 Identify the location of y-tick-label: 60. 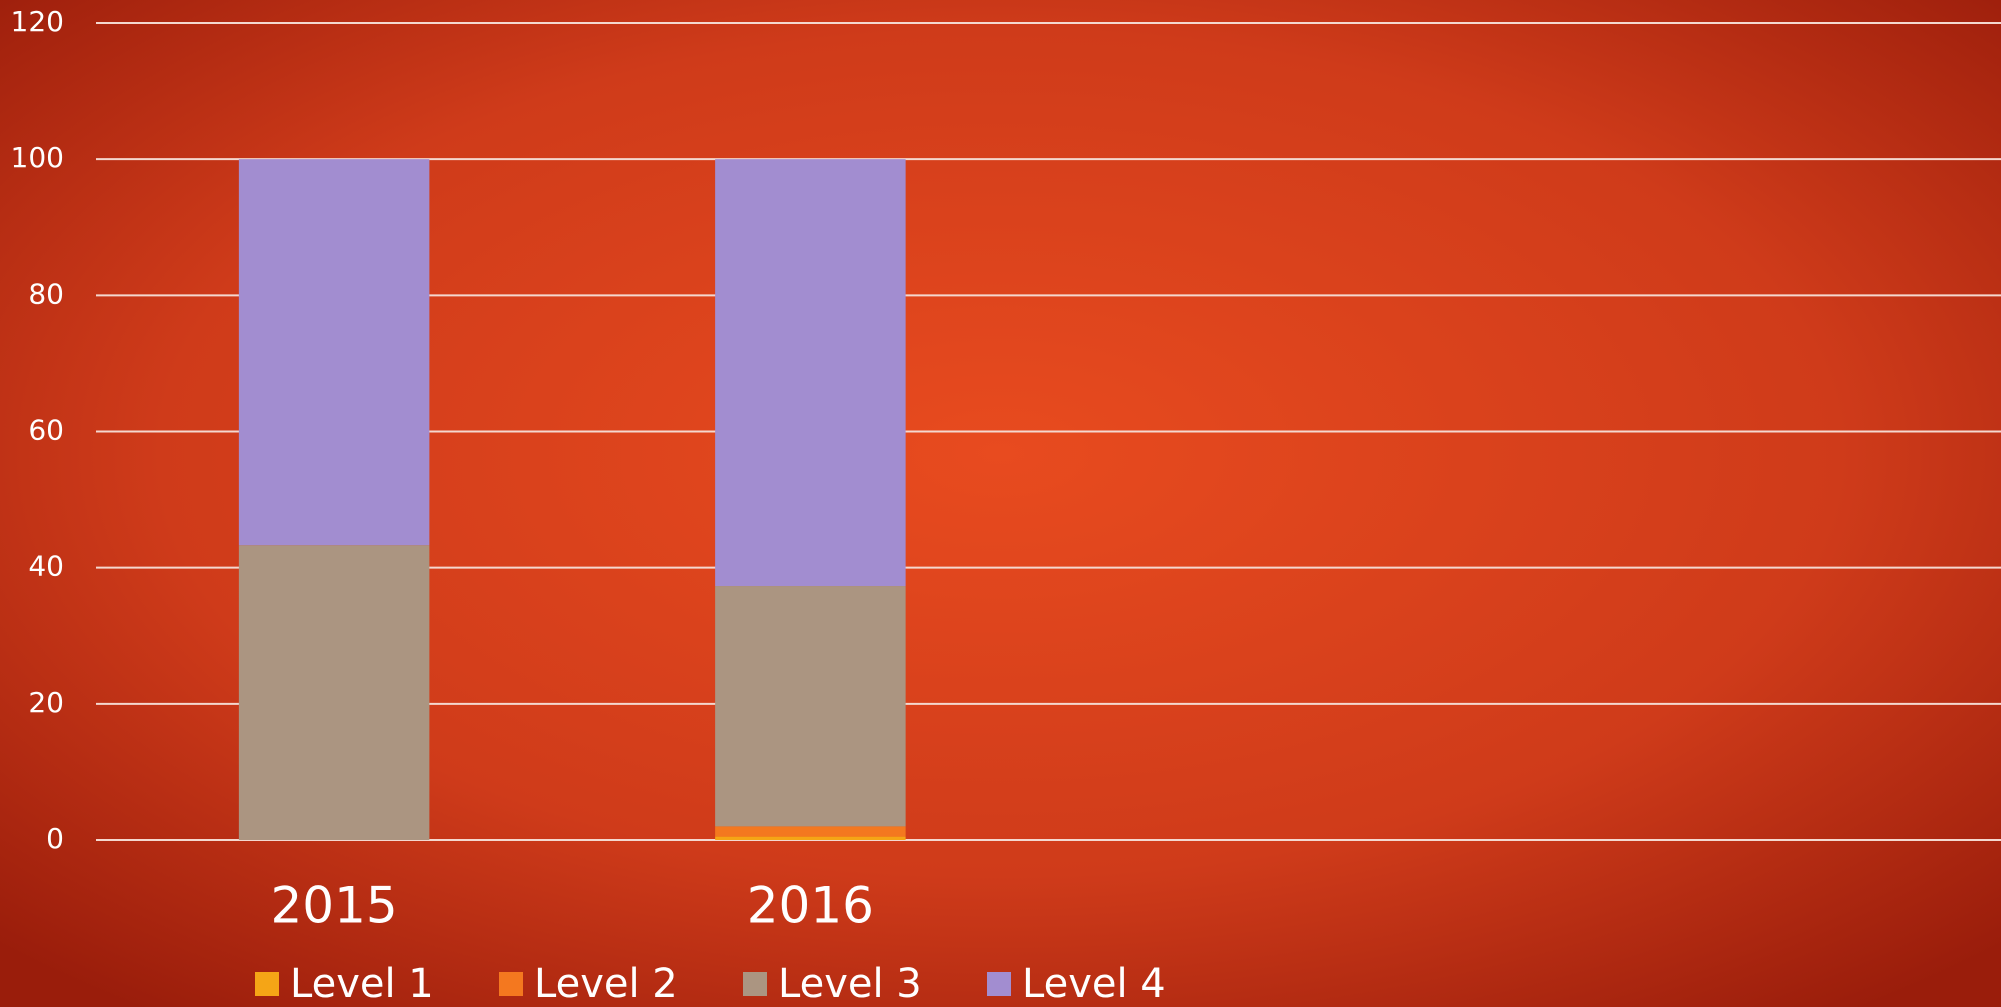
(46, 430).